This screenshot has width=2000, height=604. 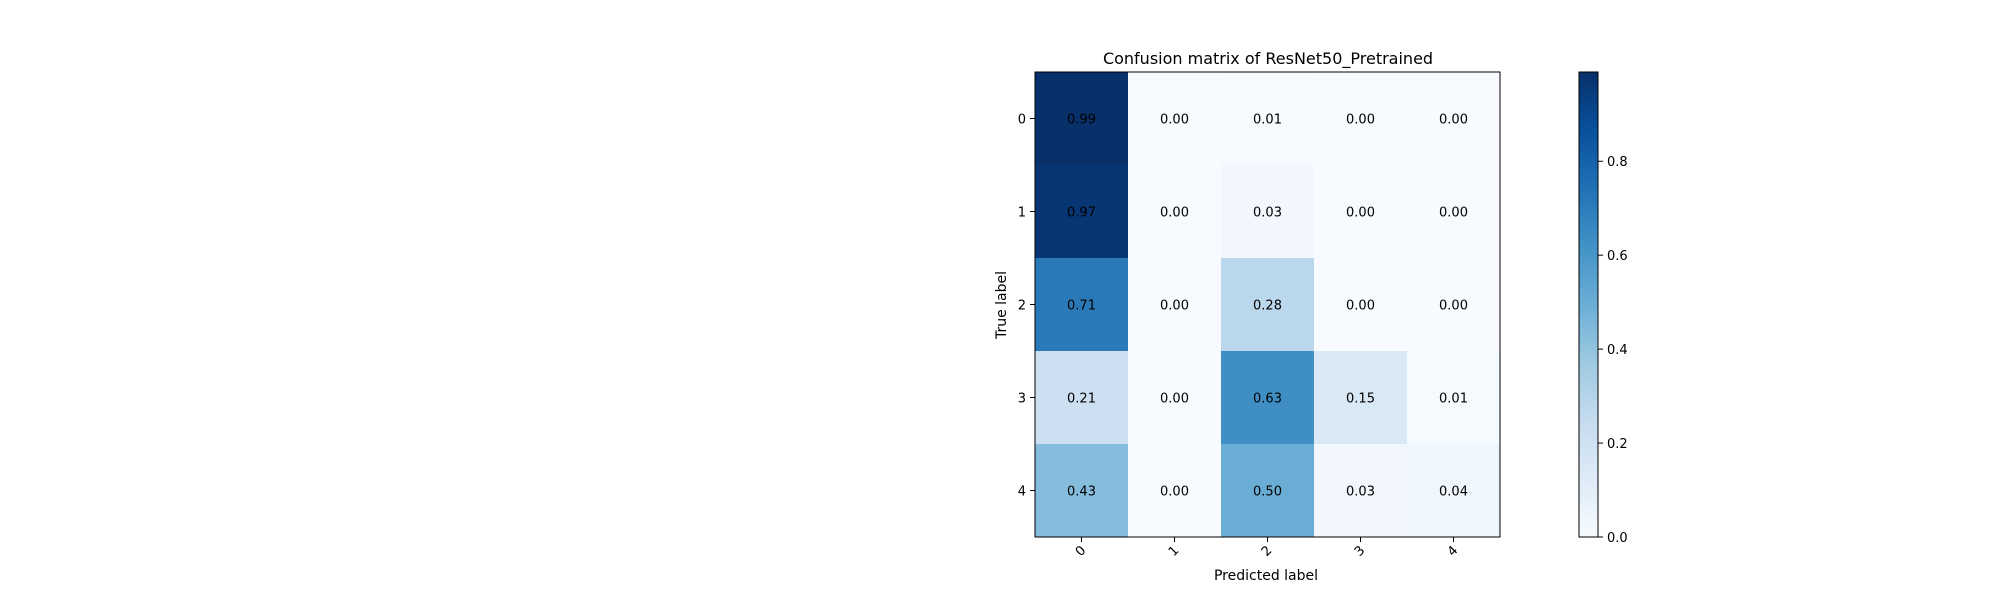 I want to click on cell-value-label-r4-c2: 0.50, so click(x=1267, y=492).